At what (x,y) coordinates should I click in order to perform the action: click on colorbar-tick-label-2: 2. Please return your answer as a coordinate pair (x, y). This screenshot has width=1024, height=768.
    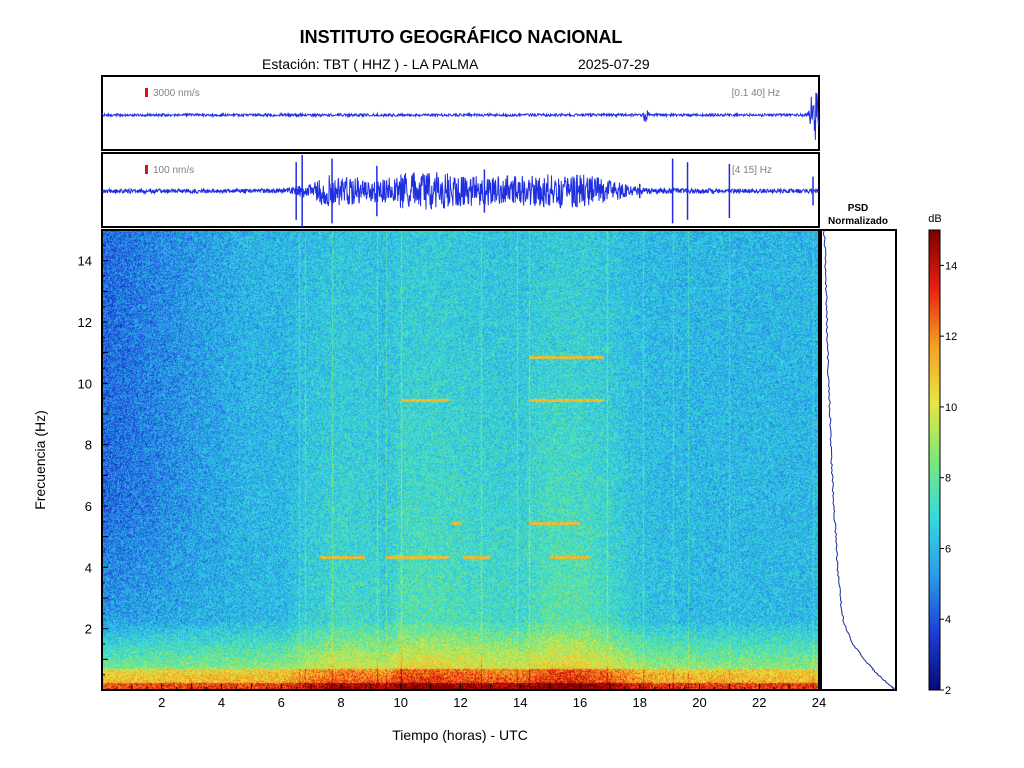
    Looking at the image, I should click on (948, 691).